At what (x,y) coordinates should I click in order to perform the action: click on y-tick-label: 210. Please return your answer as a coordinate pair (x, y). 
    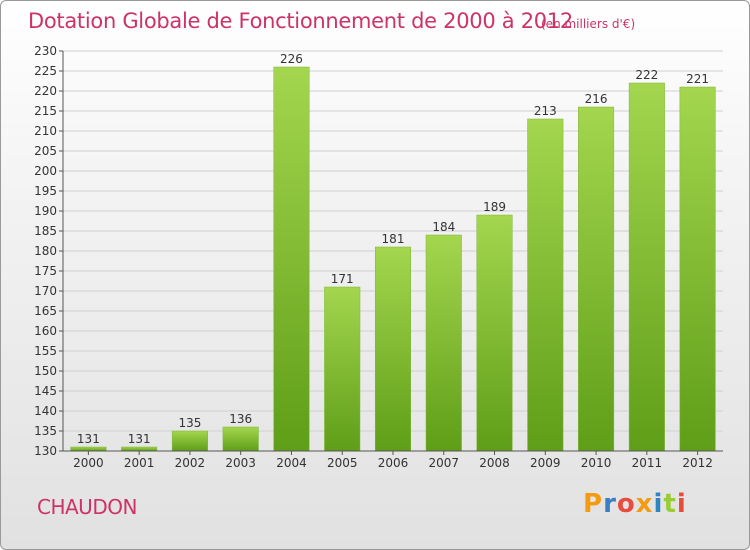
    Looking at the image, I should click on (45, 131).